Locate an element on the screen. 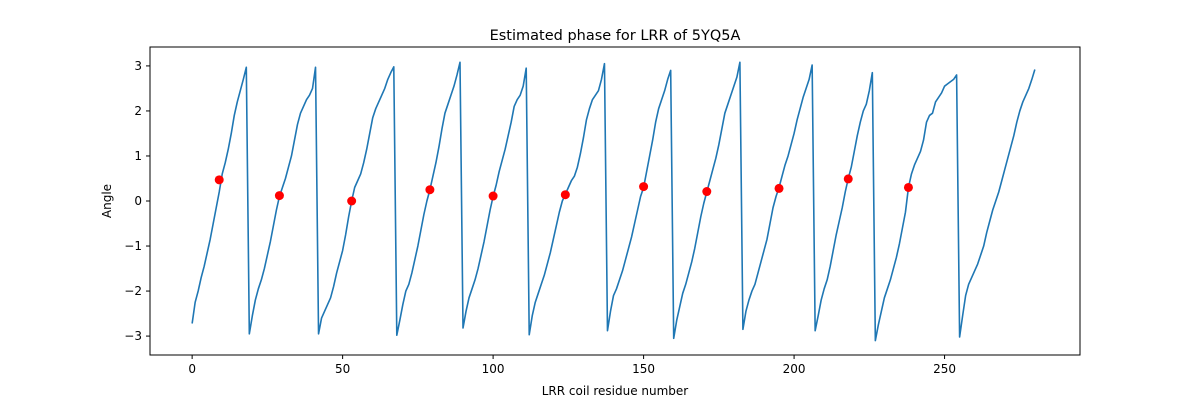 The height and width of the screenshot is (405, 1200). y-tick-label: −3 is located at coordinates (133, 336).